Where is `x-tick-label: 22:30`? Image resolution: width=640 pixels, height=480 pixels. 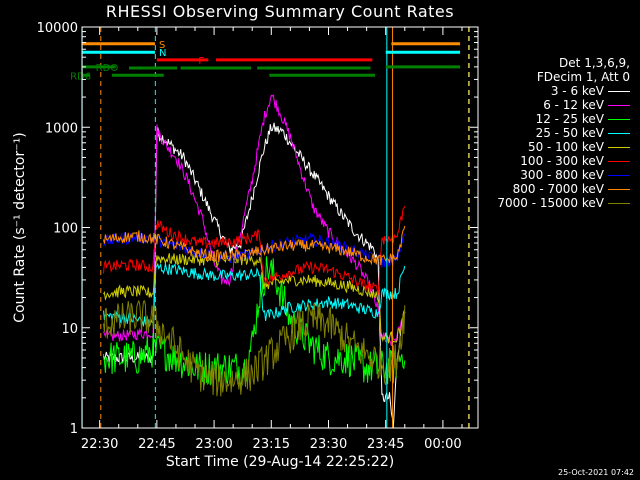
x-tick-label: 22:30 is located at coordinates (99, 444).